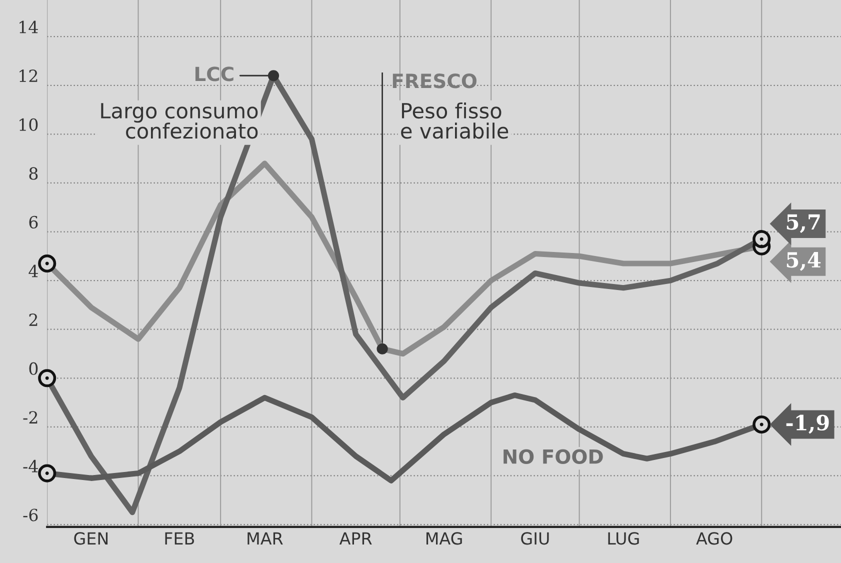 The image size is (841, 563). Describe the element at coordinates (30, 466) in the screenshot. I see `y-tick-label: -4` at that location.